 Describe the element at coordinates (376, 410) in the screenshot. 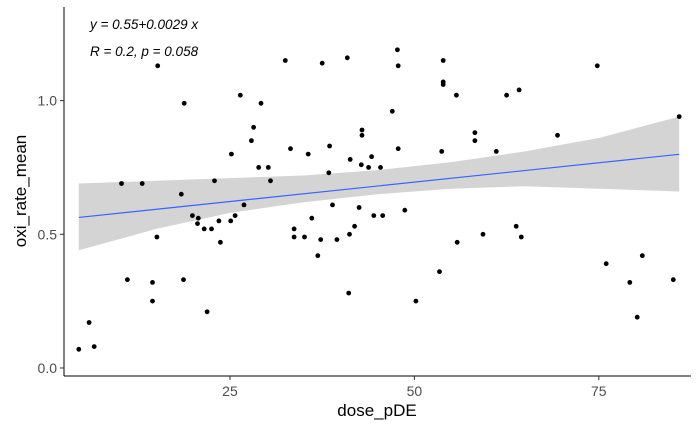

I see `x-axis-title: dose_pDE` at that location.